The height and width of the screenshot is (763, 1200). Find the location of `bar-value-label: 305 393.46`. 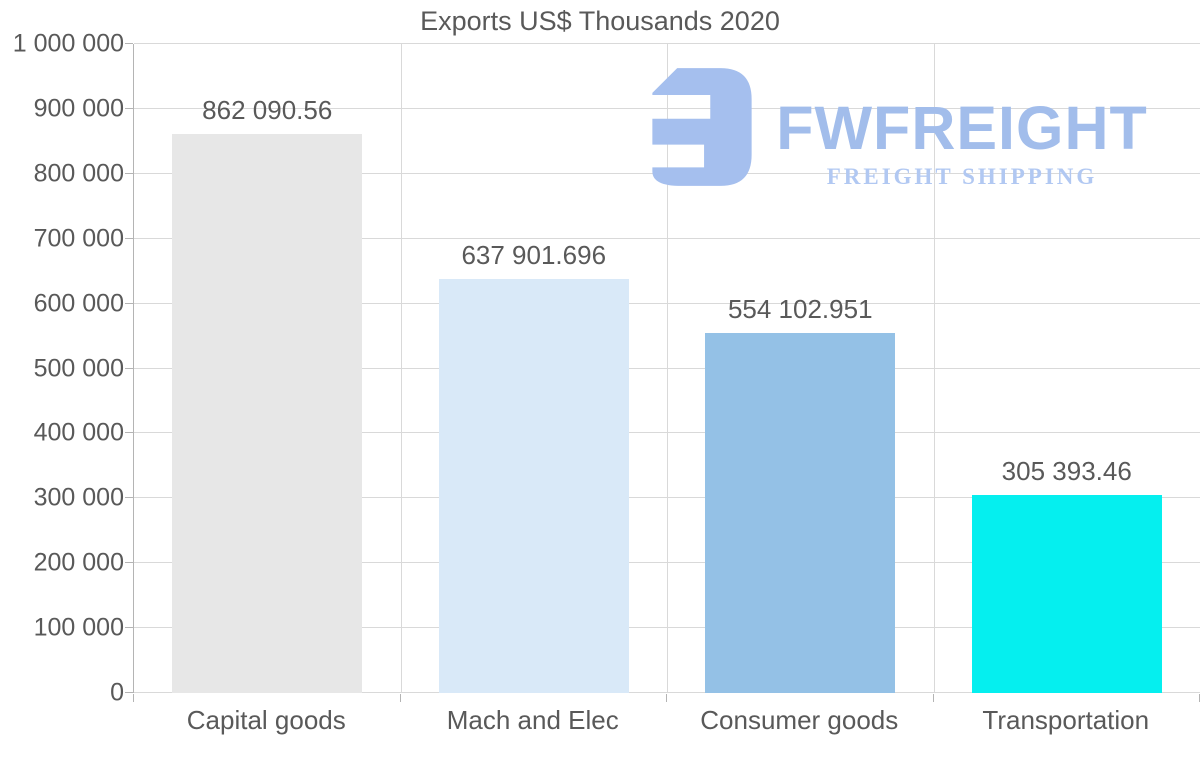

bar-value-label: 305 393.46 is located at coordinates (1066, 470).